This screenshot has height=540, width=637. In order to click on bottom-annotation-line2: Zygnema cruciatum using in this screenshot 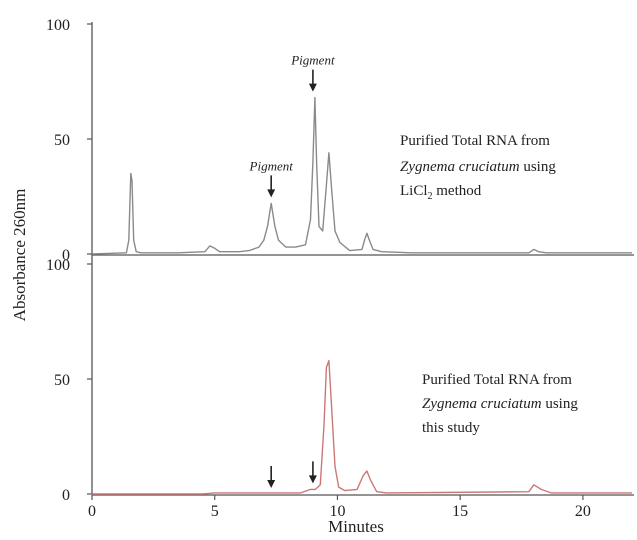, I will do `click(500, 404)`.